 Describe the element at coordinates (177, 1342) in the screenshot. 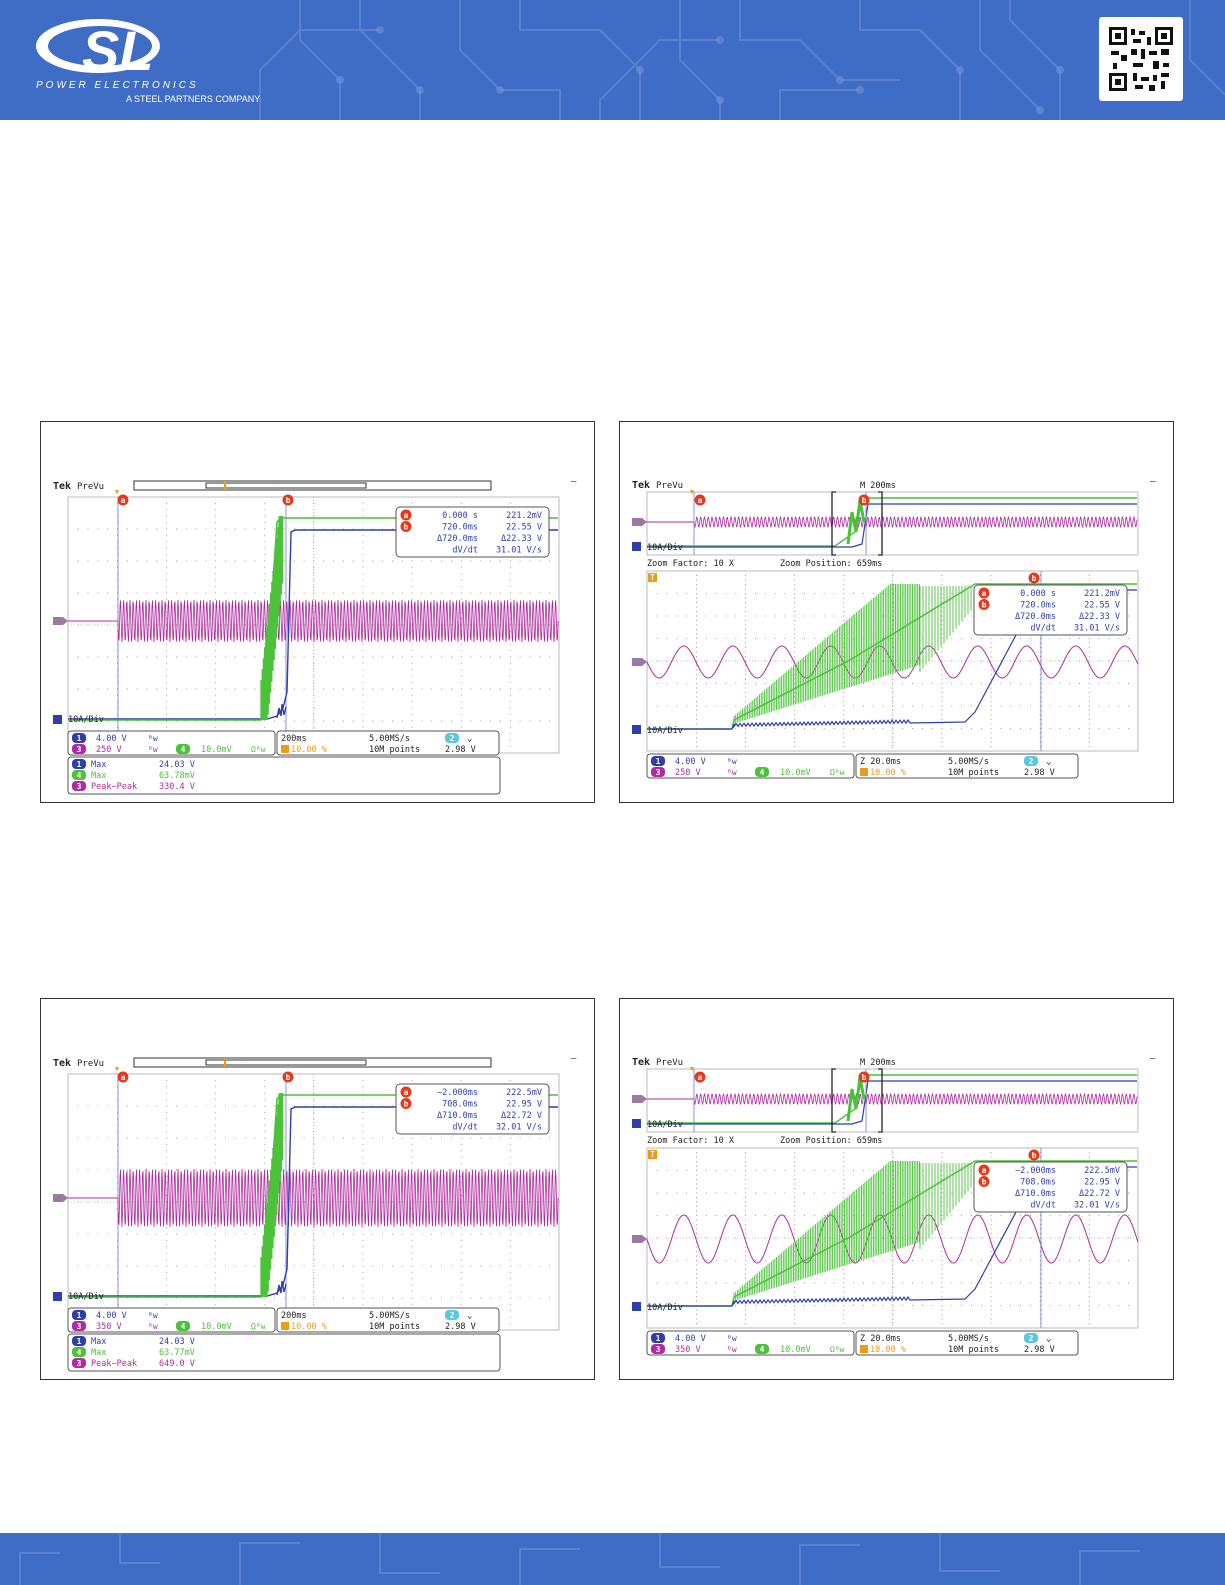

I see `fig3-meas-value-0: 24.03 V` at that location.